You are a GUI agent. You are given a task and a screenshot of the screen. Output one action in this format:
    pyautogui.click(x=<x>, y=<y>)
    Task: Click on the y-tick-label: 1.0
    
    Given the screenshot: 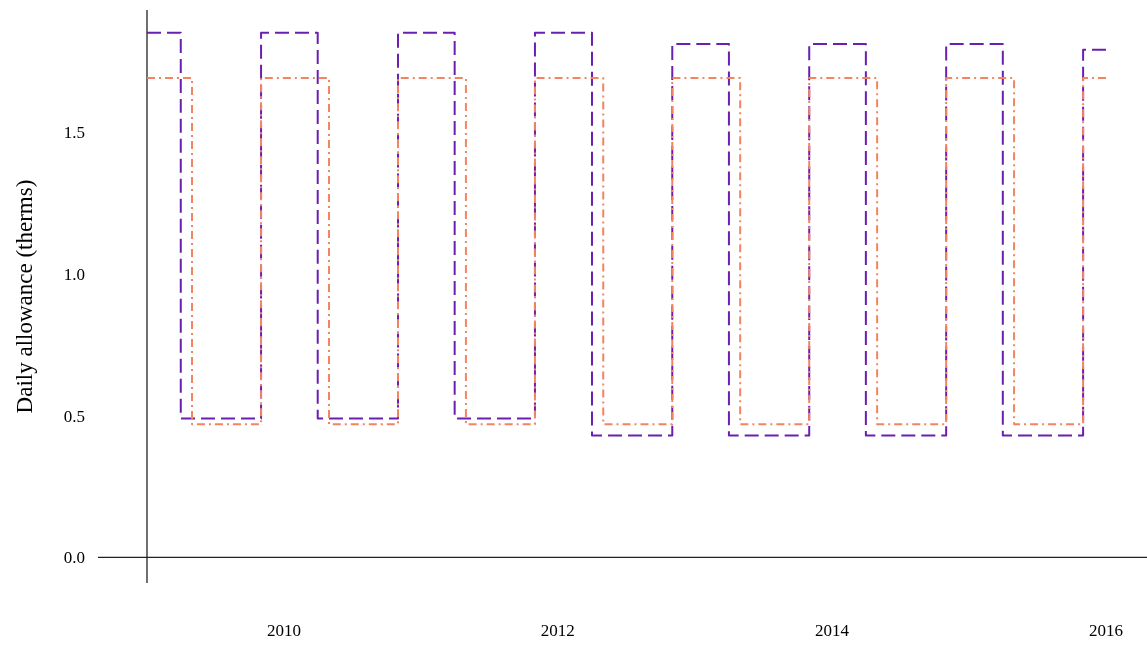 What is the action you would take?
    pyautogui.click(x=74, y=274)
    